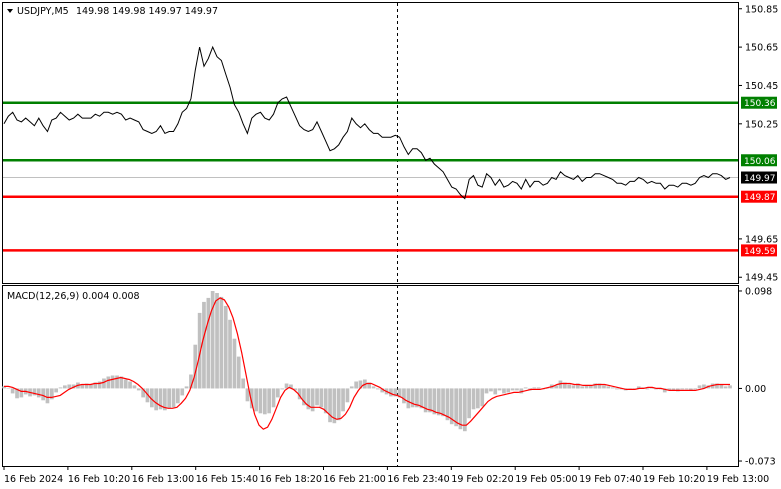  I want to click on level-price-tag: 150.36, so click(759, 102).